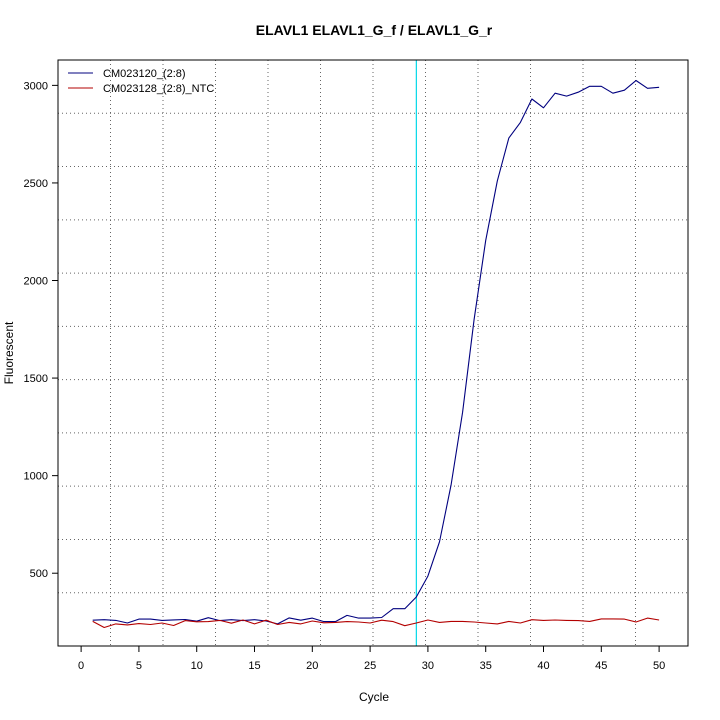 The width and height of the screenshot is (720, 720). What do you see at coordinates (139, 666) in the screenshot?
I see `x-tick-label: 5` at bounding box center [139, 666].